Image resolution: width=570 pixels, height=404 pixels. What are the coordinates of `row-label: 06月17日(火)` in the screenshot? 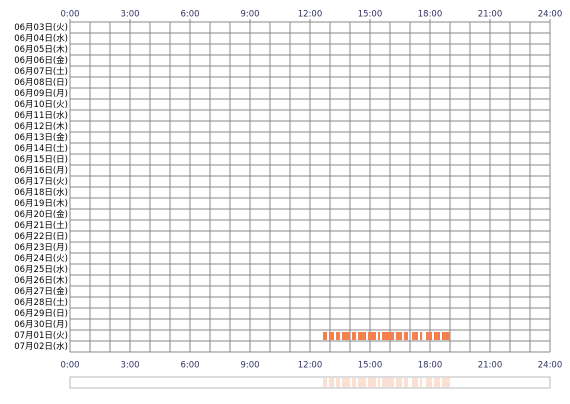 It's located at (41, 182).